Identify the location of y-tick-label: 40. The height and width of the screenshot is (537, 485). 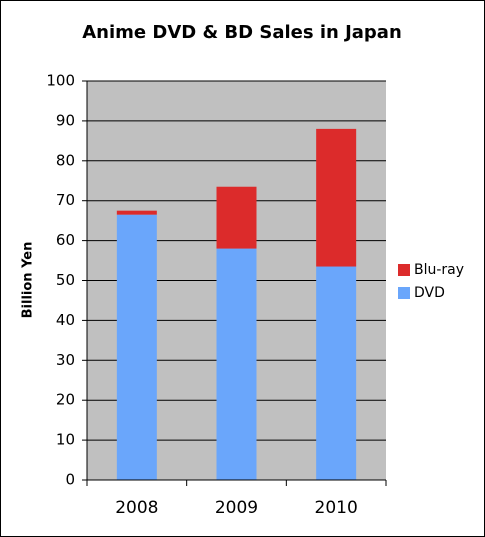
(65, 320).